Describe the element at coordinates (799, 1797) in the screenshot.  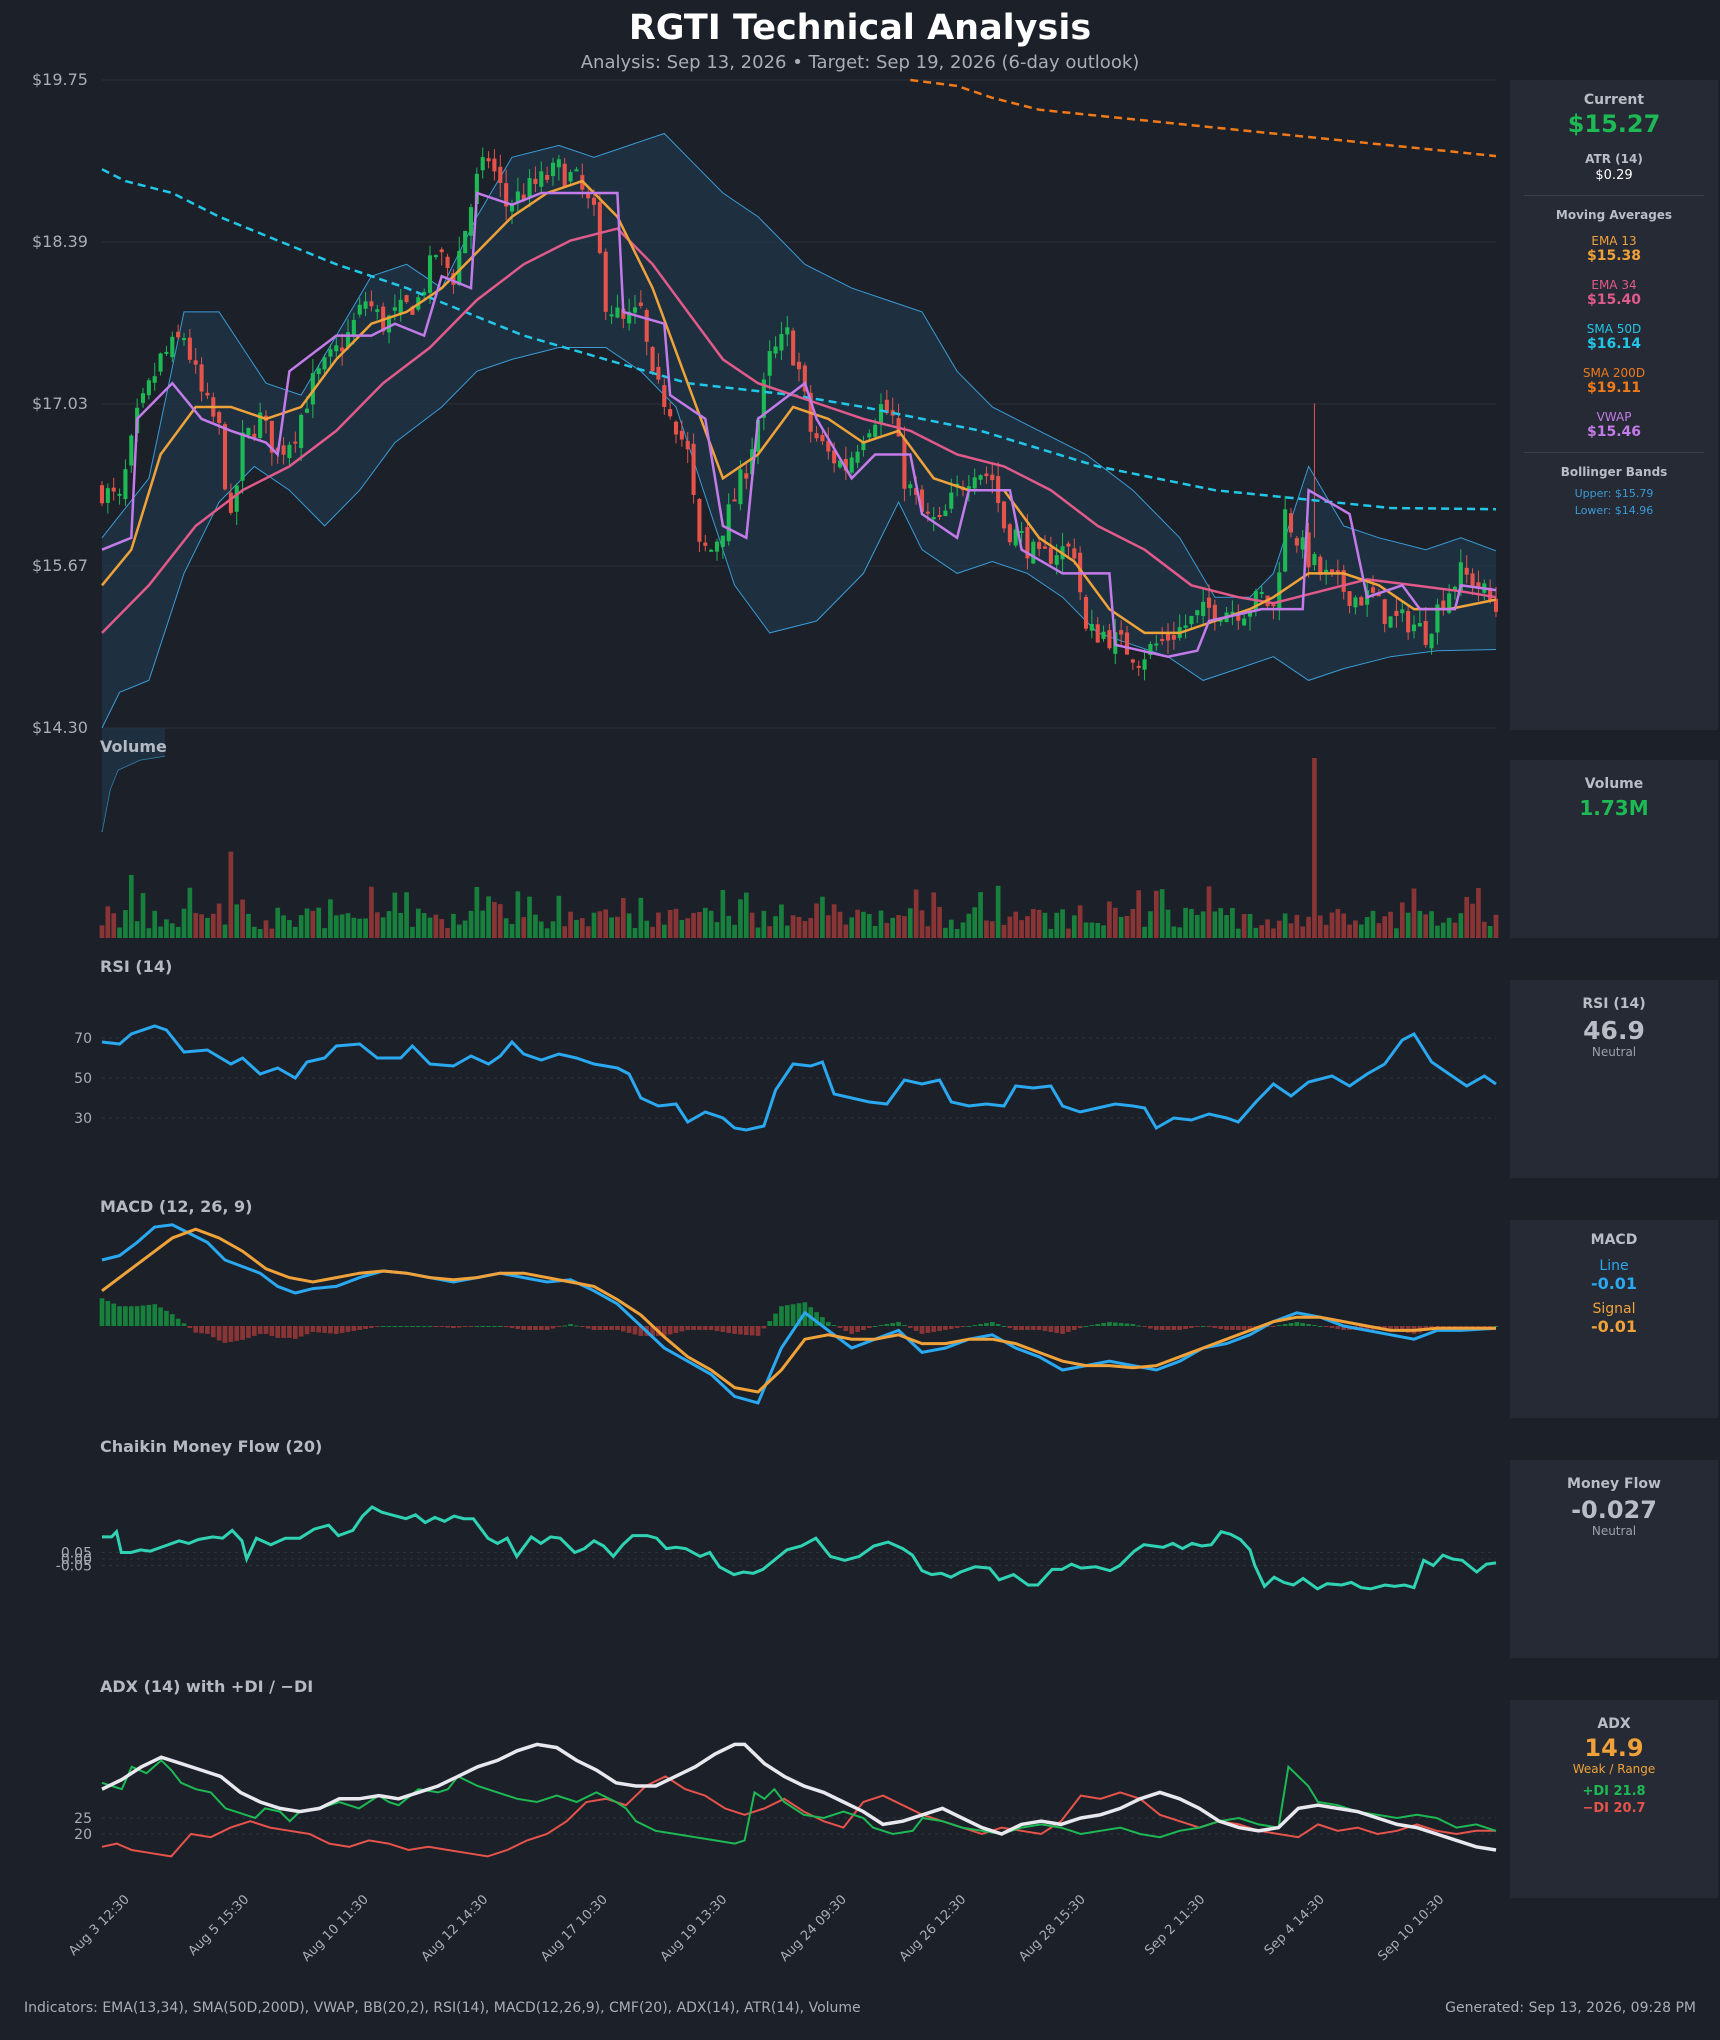
I see `adx-line` at that location.